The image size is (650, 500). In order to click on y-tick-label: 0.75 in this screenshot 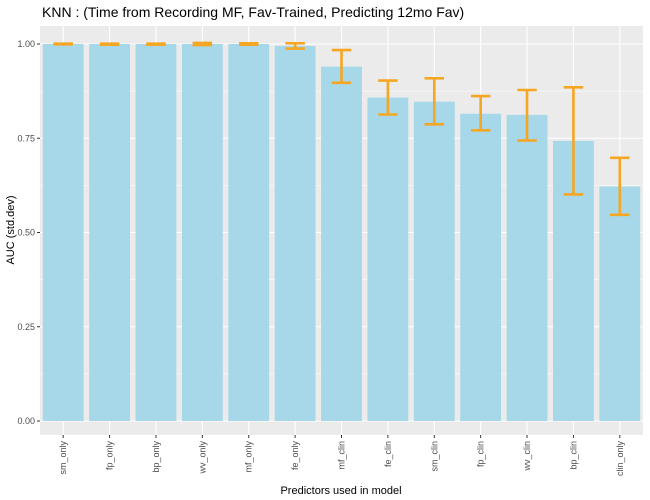, I will do `click(26, 138)`.